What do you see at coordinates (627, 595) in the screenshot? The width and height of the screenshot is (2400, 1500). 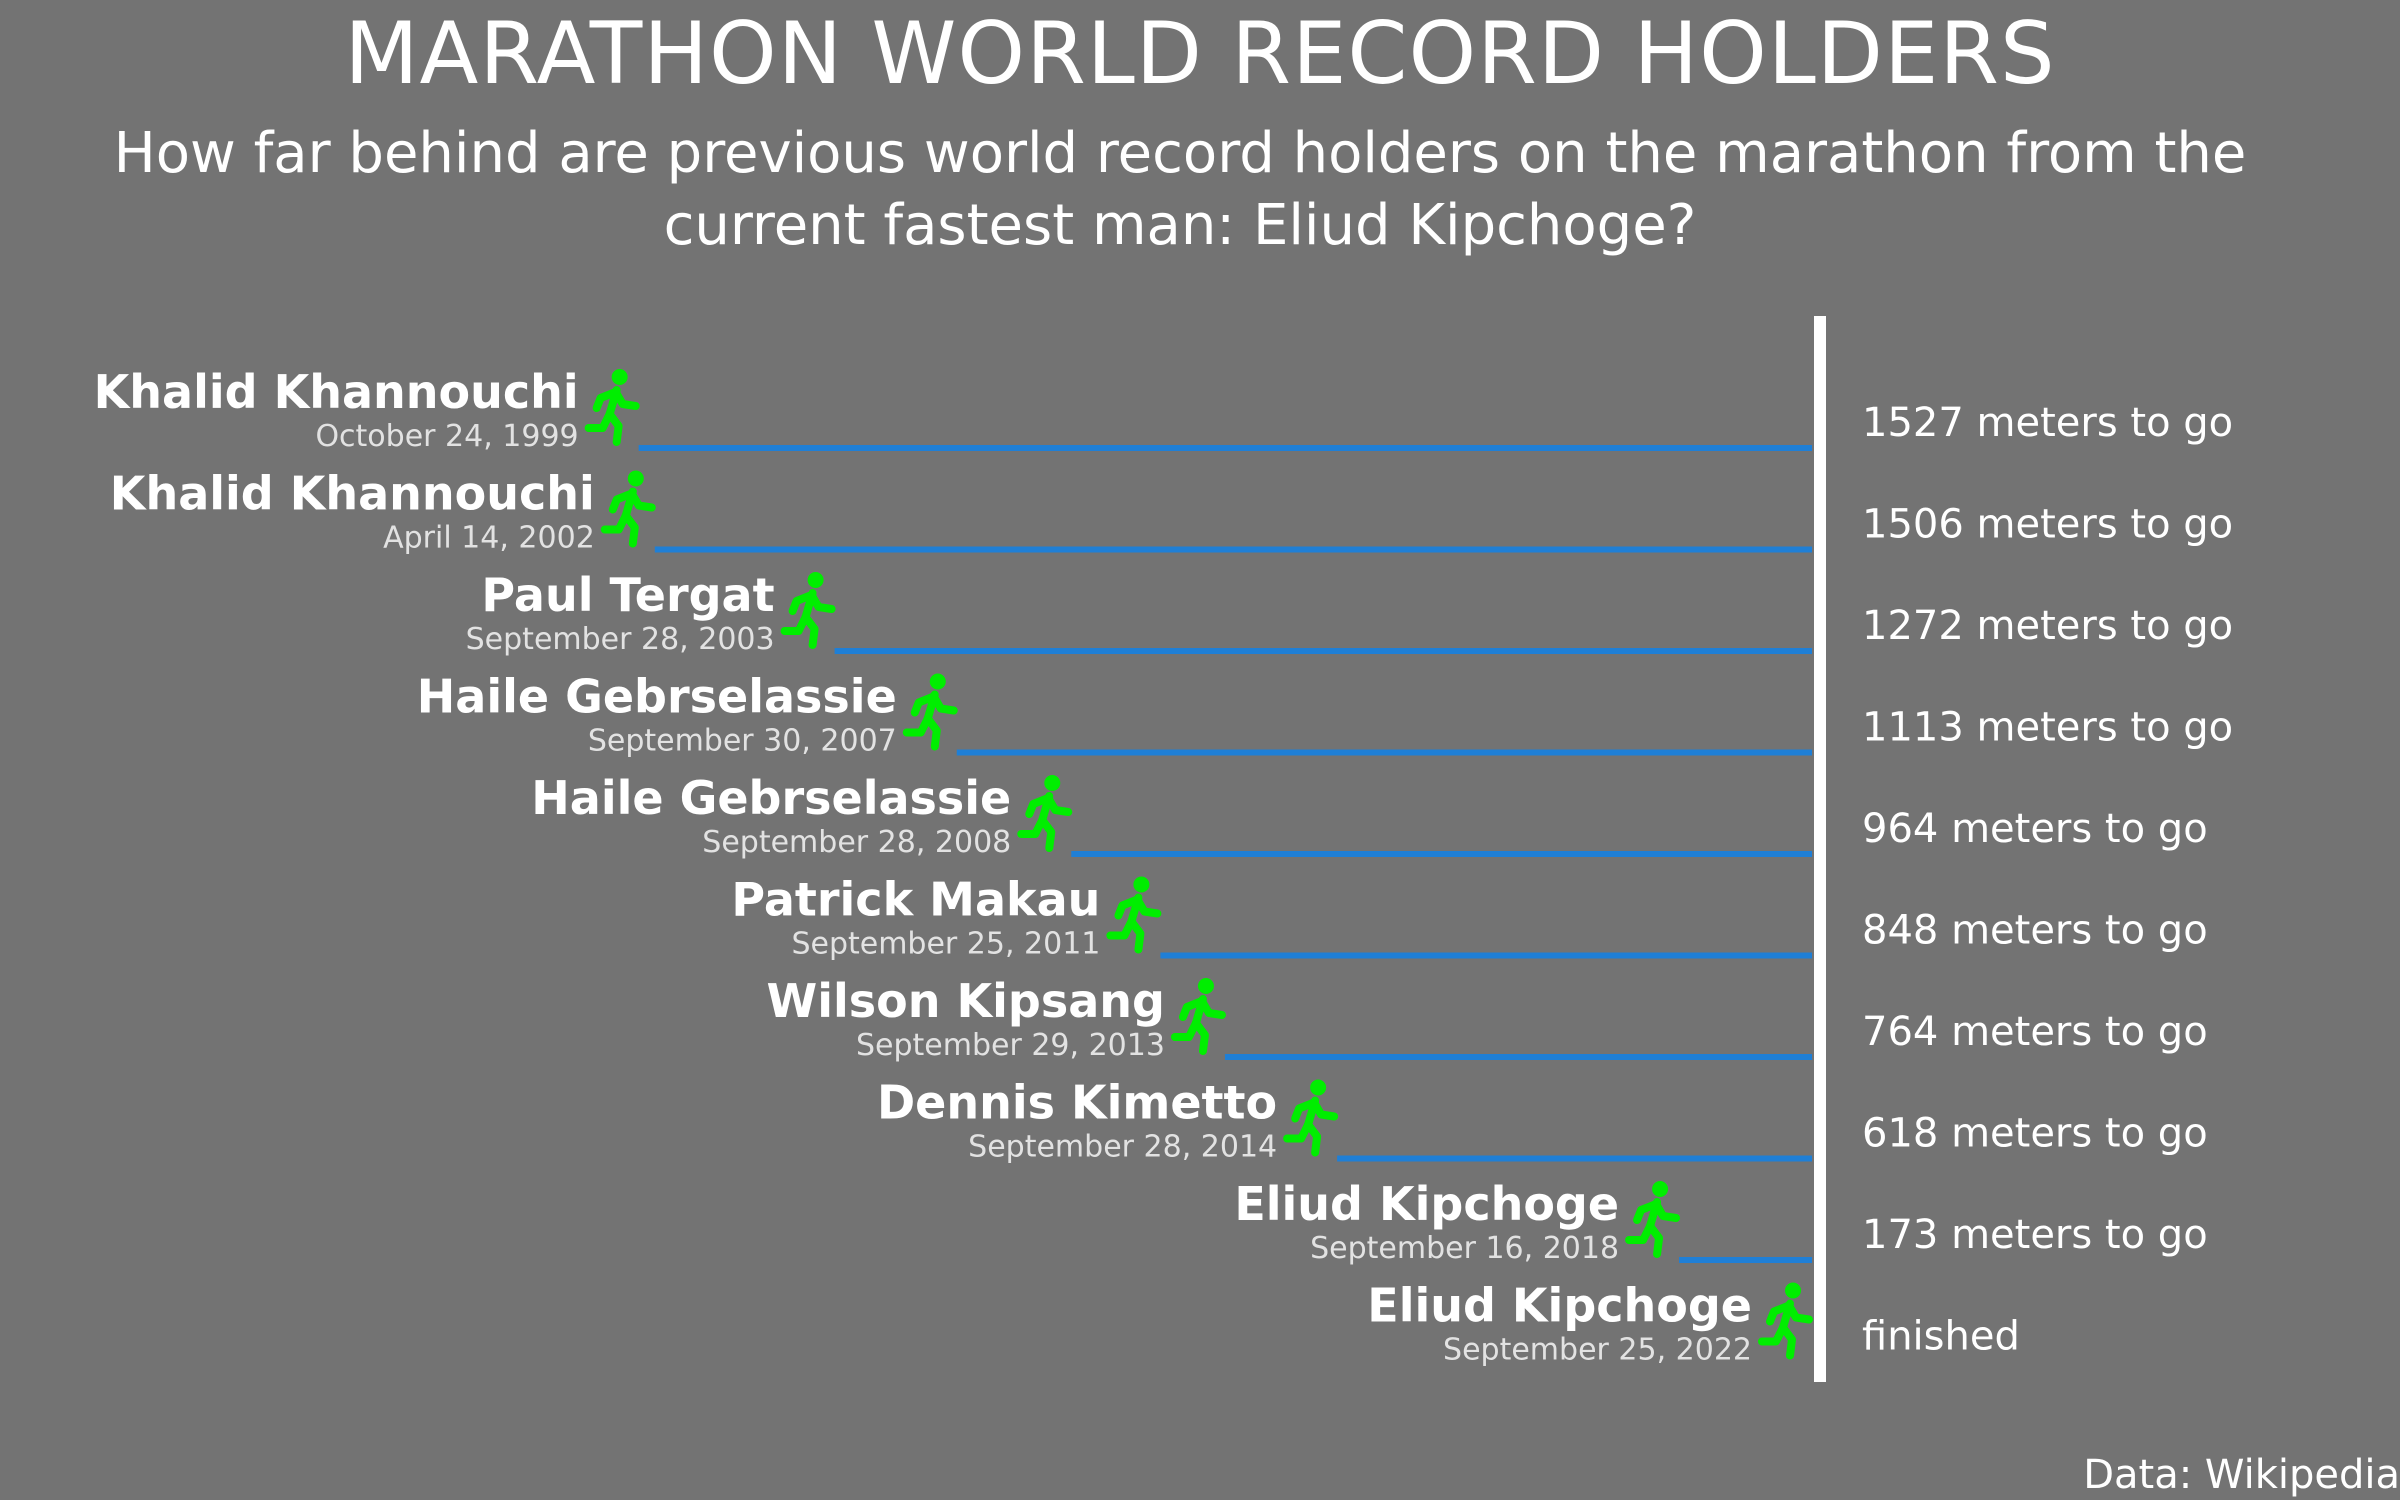 I see `runner-name: Paul Tergat` at bounding box center [627, 595].